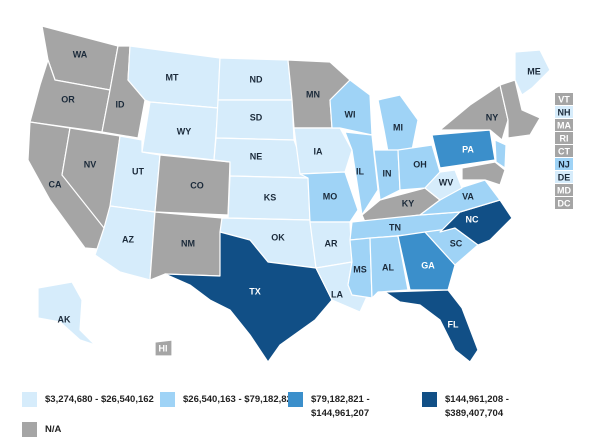 The height and width of the screenshot is (443, 590). What do you see at coordinates (350, 114) in the screenshot?
I see `label-wi: WI` at bounding box center [350, 114].